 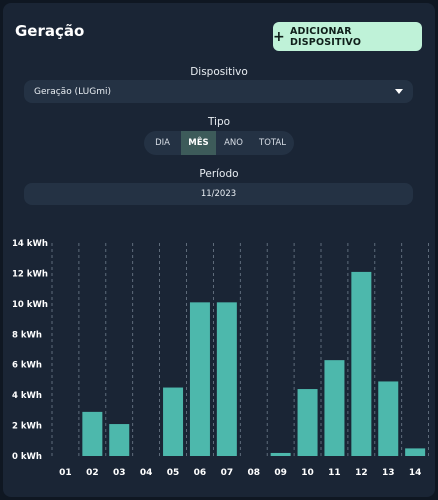 What do you see at coordinates (307, 473) in the screenshot?
I see `x-tick-label: 10` at bounding box center [307, 473].